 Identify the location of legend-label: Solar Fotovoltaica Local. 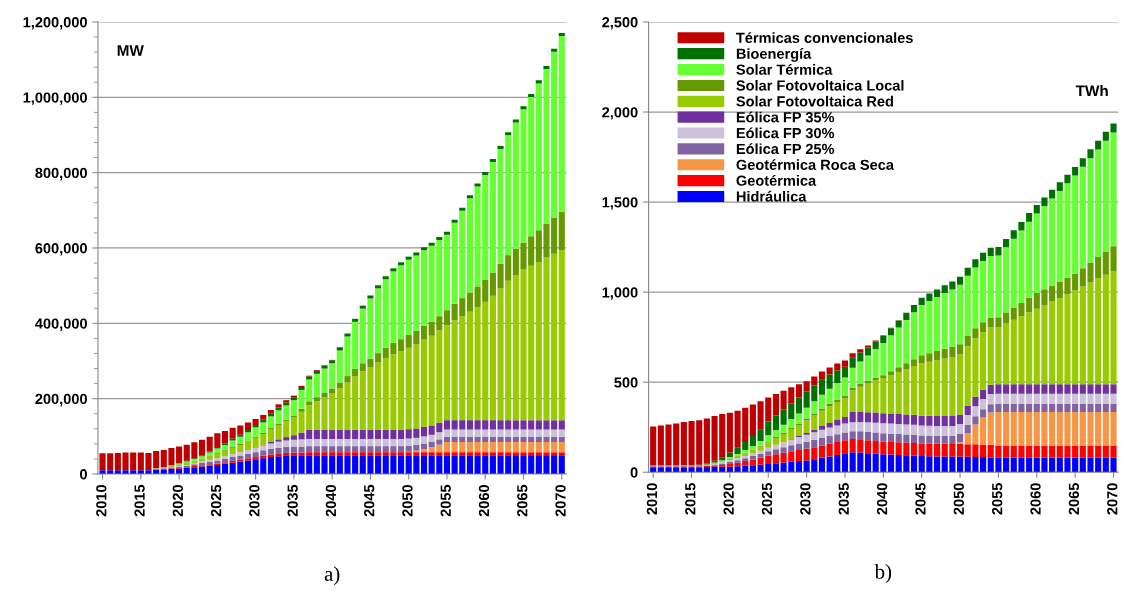
(820, 85).